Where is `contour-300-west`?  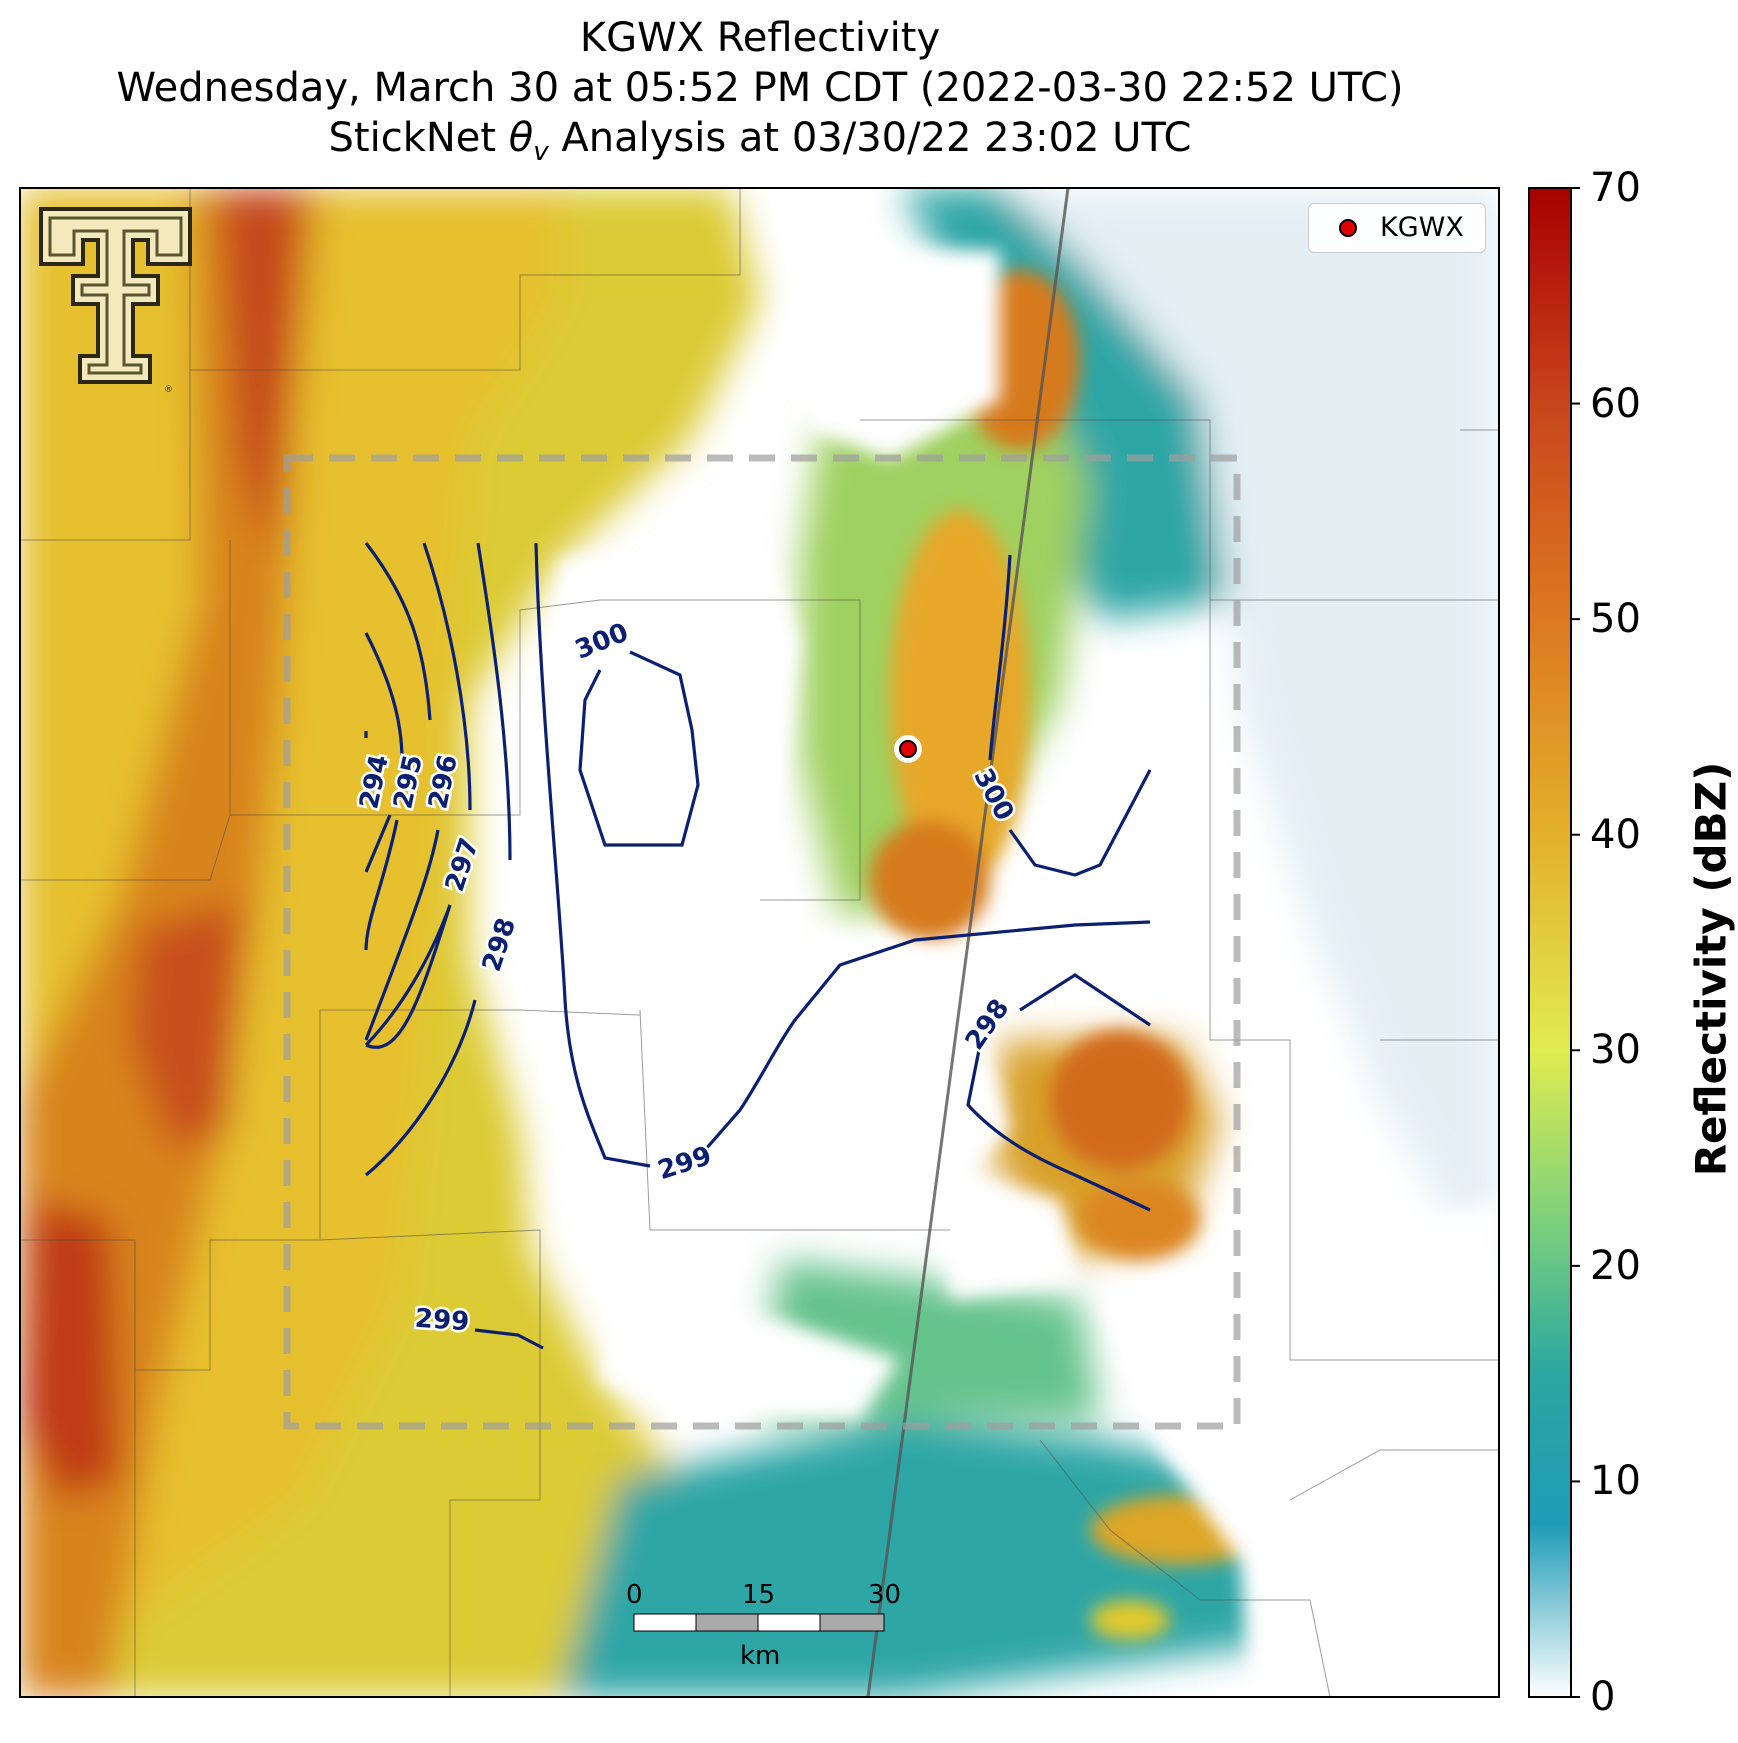 contour-300-west is located at coordinates (639, 748).